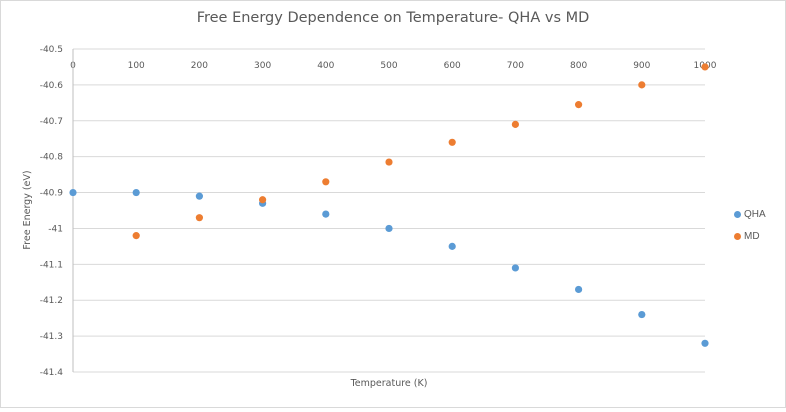 The height and width of the screenshot is (412, 786). I want to click on x-tick-label: 100, so click(136, 66).